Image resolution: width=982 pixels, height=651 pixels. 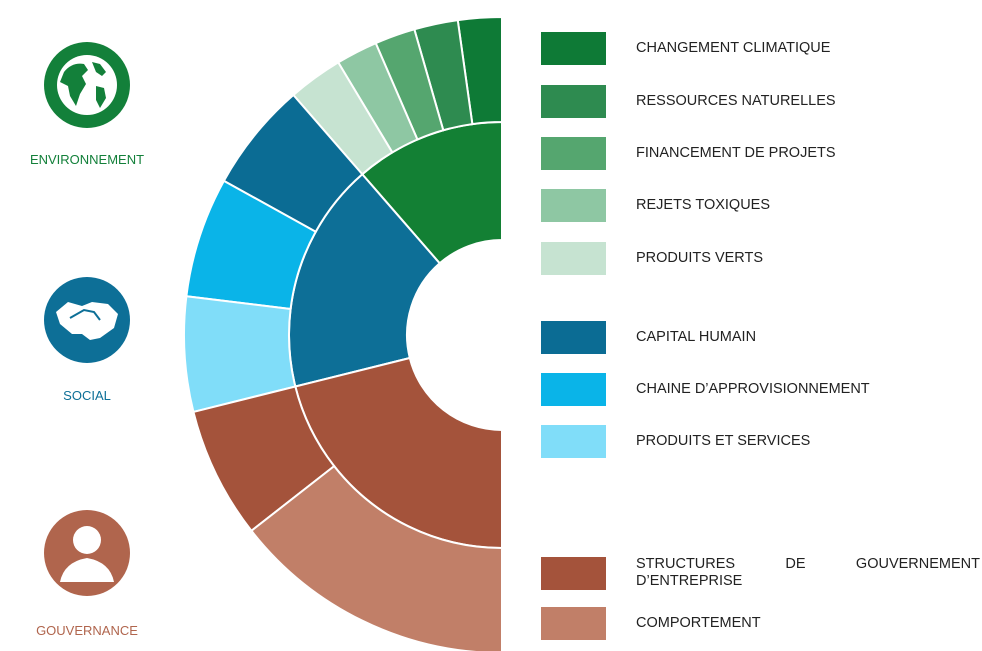 What do you see at coordinates (808, 572) in the screenshot?
I see `legend-label: STRUCTURES DE GOUVERNEMENT D’ENTREPRISE` at bounding box center [808, 572].